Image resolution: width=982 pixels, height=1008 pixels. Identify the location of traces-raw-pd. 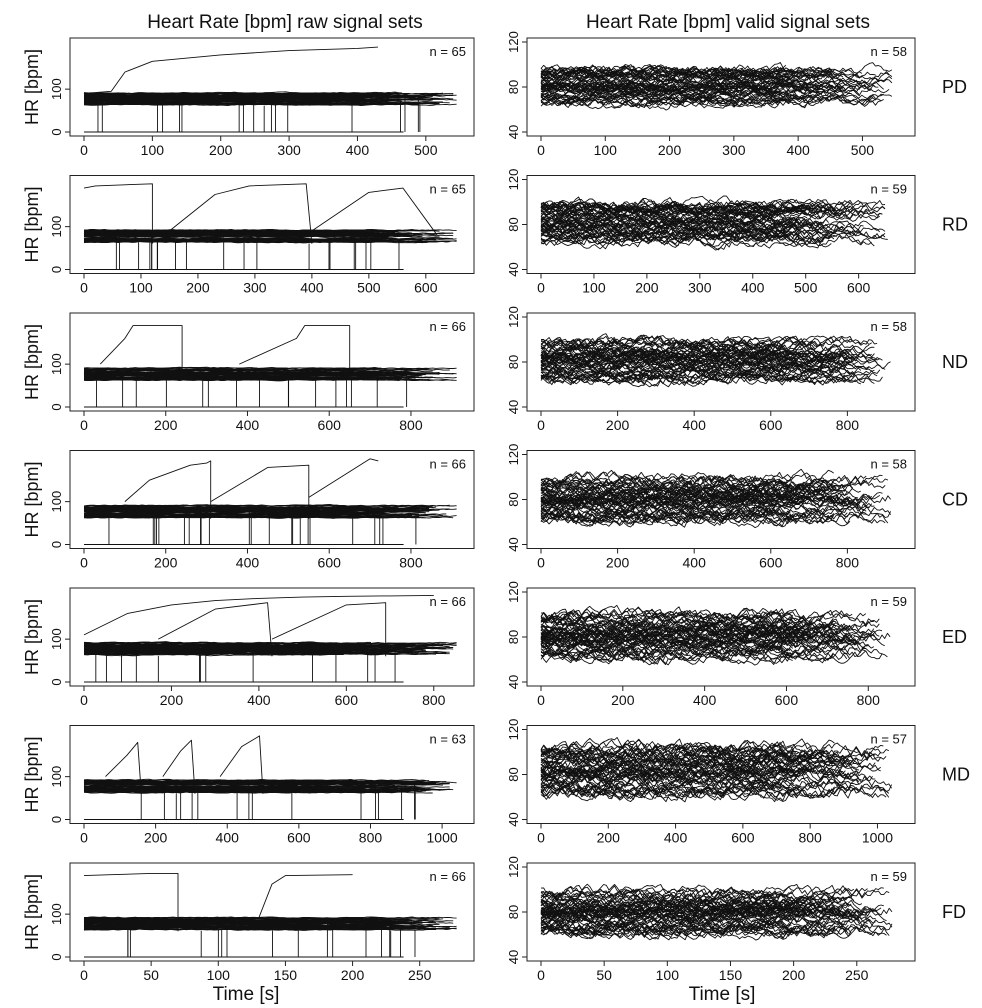
(270, 89).